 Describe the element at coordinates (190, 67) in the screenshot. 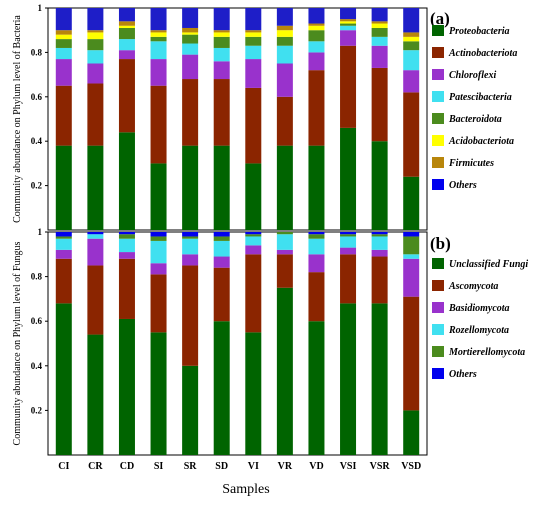

I see `bar-sr-chloroflexi` at that location.